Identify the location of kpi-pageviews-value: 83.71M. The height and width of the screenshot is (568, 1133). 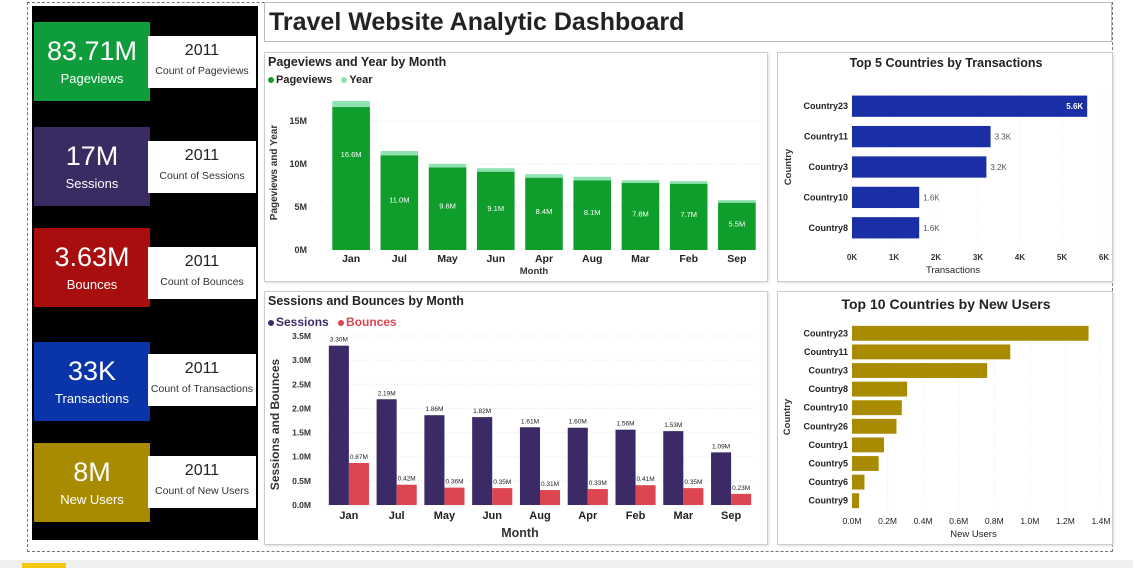
(92, 51).